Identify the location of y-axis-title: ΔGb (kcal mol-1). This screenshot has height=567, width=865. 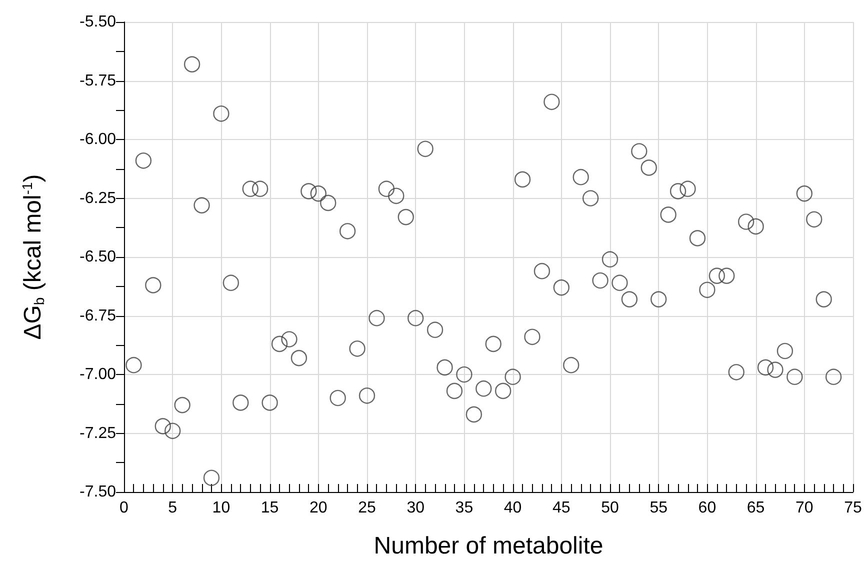
(33, 257).